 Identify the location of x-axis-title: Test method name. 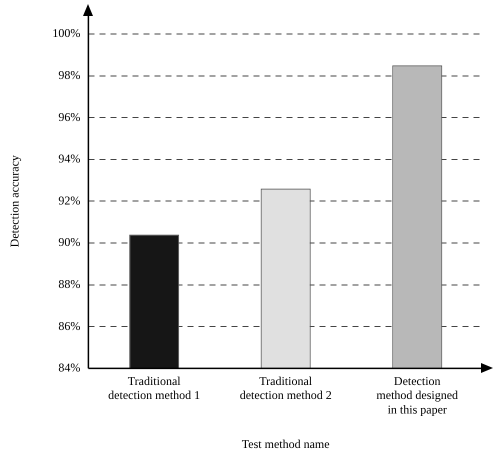
(286, 443).